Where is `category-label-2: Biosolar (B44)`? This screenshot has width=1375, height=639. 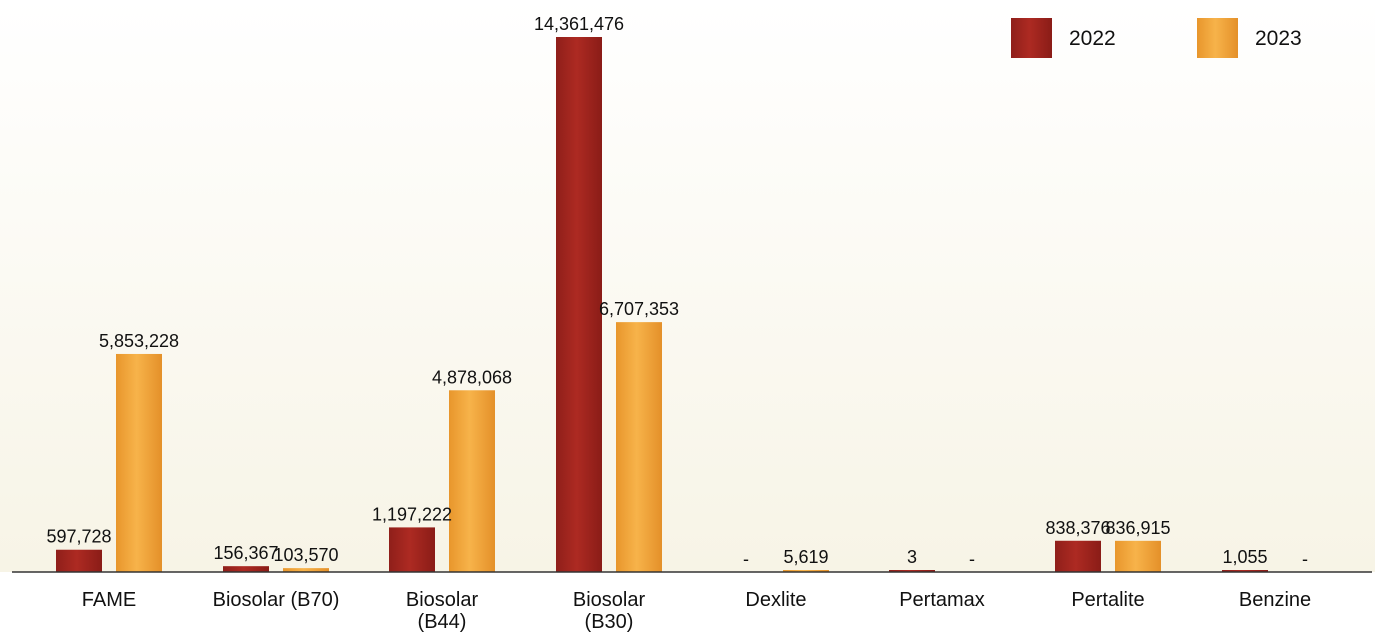
category-label-2: Biosolar (B44) is located at coordinates (442, 611).